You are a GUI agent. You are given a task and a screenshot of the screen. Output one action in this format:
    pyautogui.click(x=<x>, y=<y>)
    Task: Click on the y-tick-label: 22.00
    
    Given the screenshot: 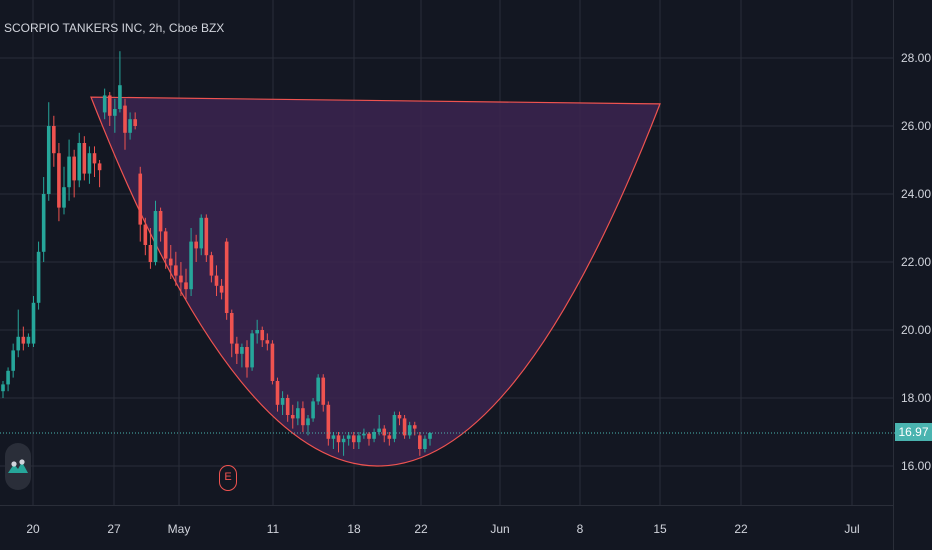 What is the action you would take?
    pyautogui.click(x=916, y=262)
    